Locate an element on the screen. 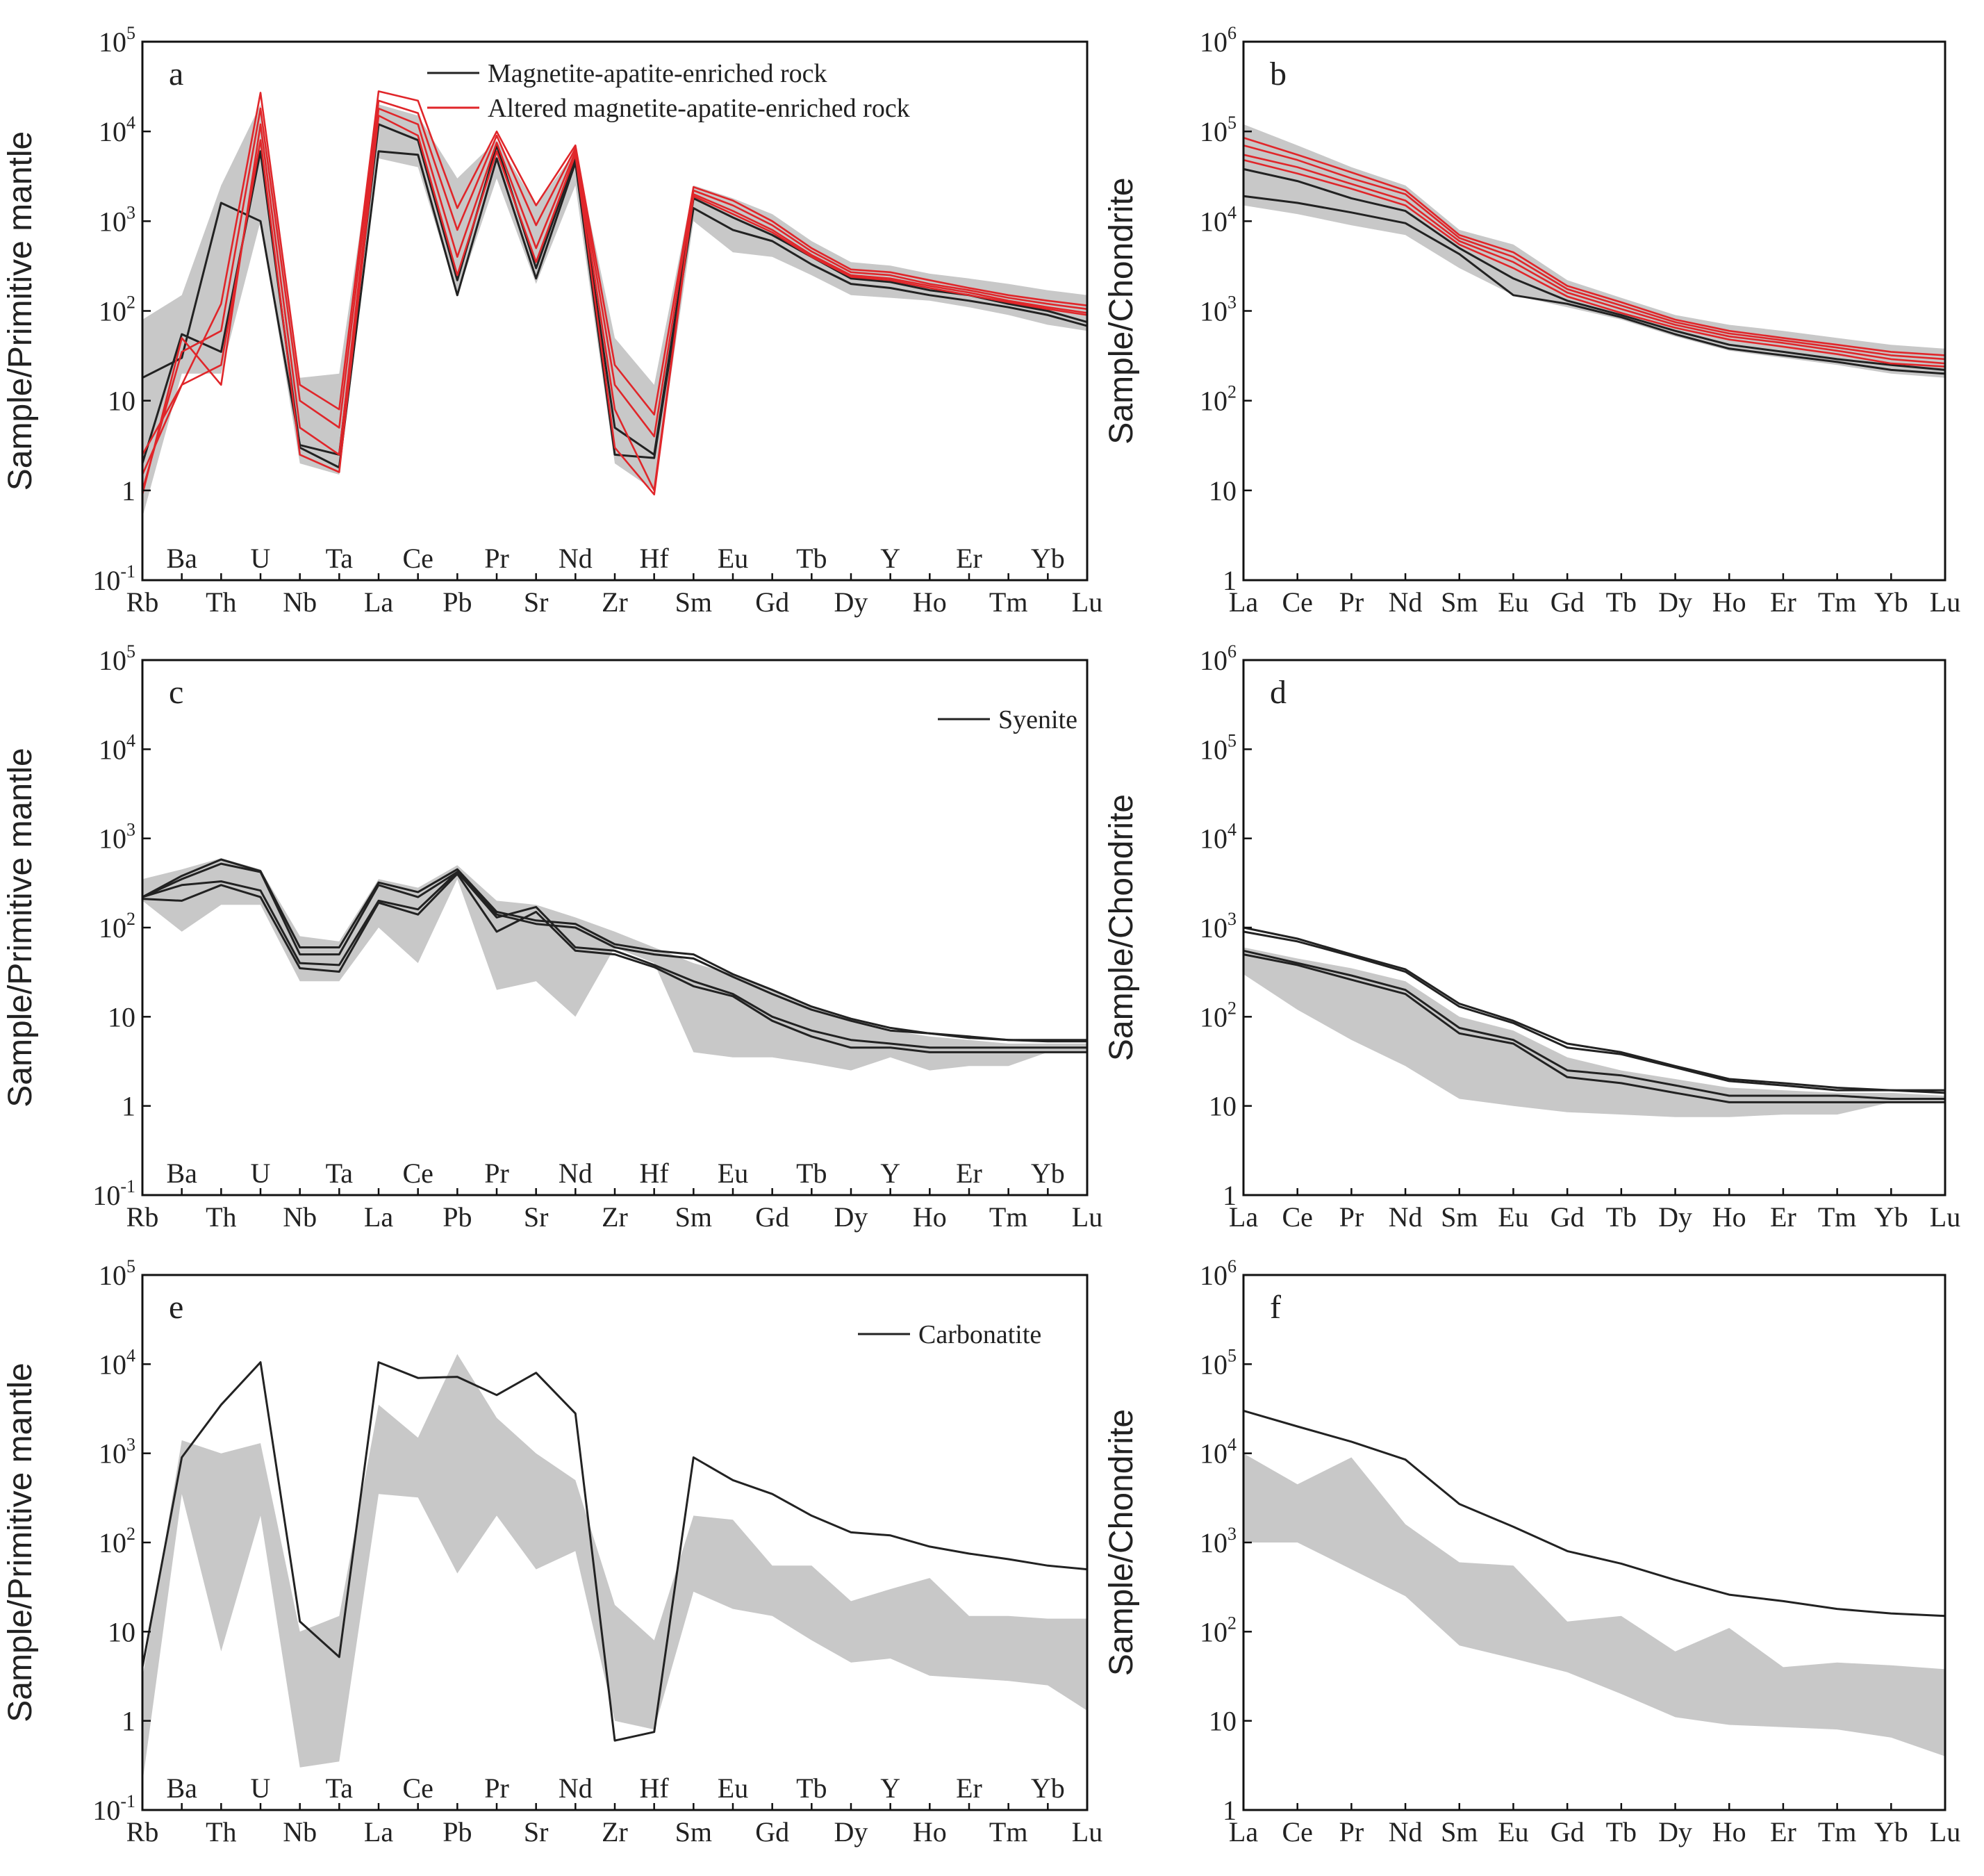 The width and height of the screenshot is (1984, 1876). x-tick-label-f-5: Eu is located at coordinates (1513, 1832).